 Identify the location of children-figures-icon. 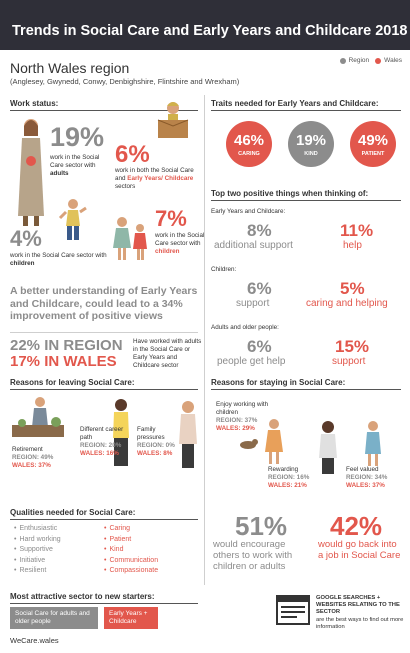
(130, 238).